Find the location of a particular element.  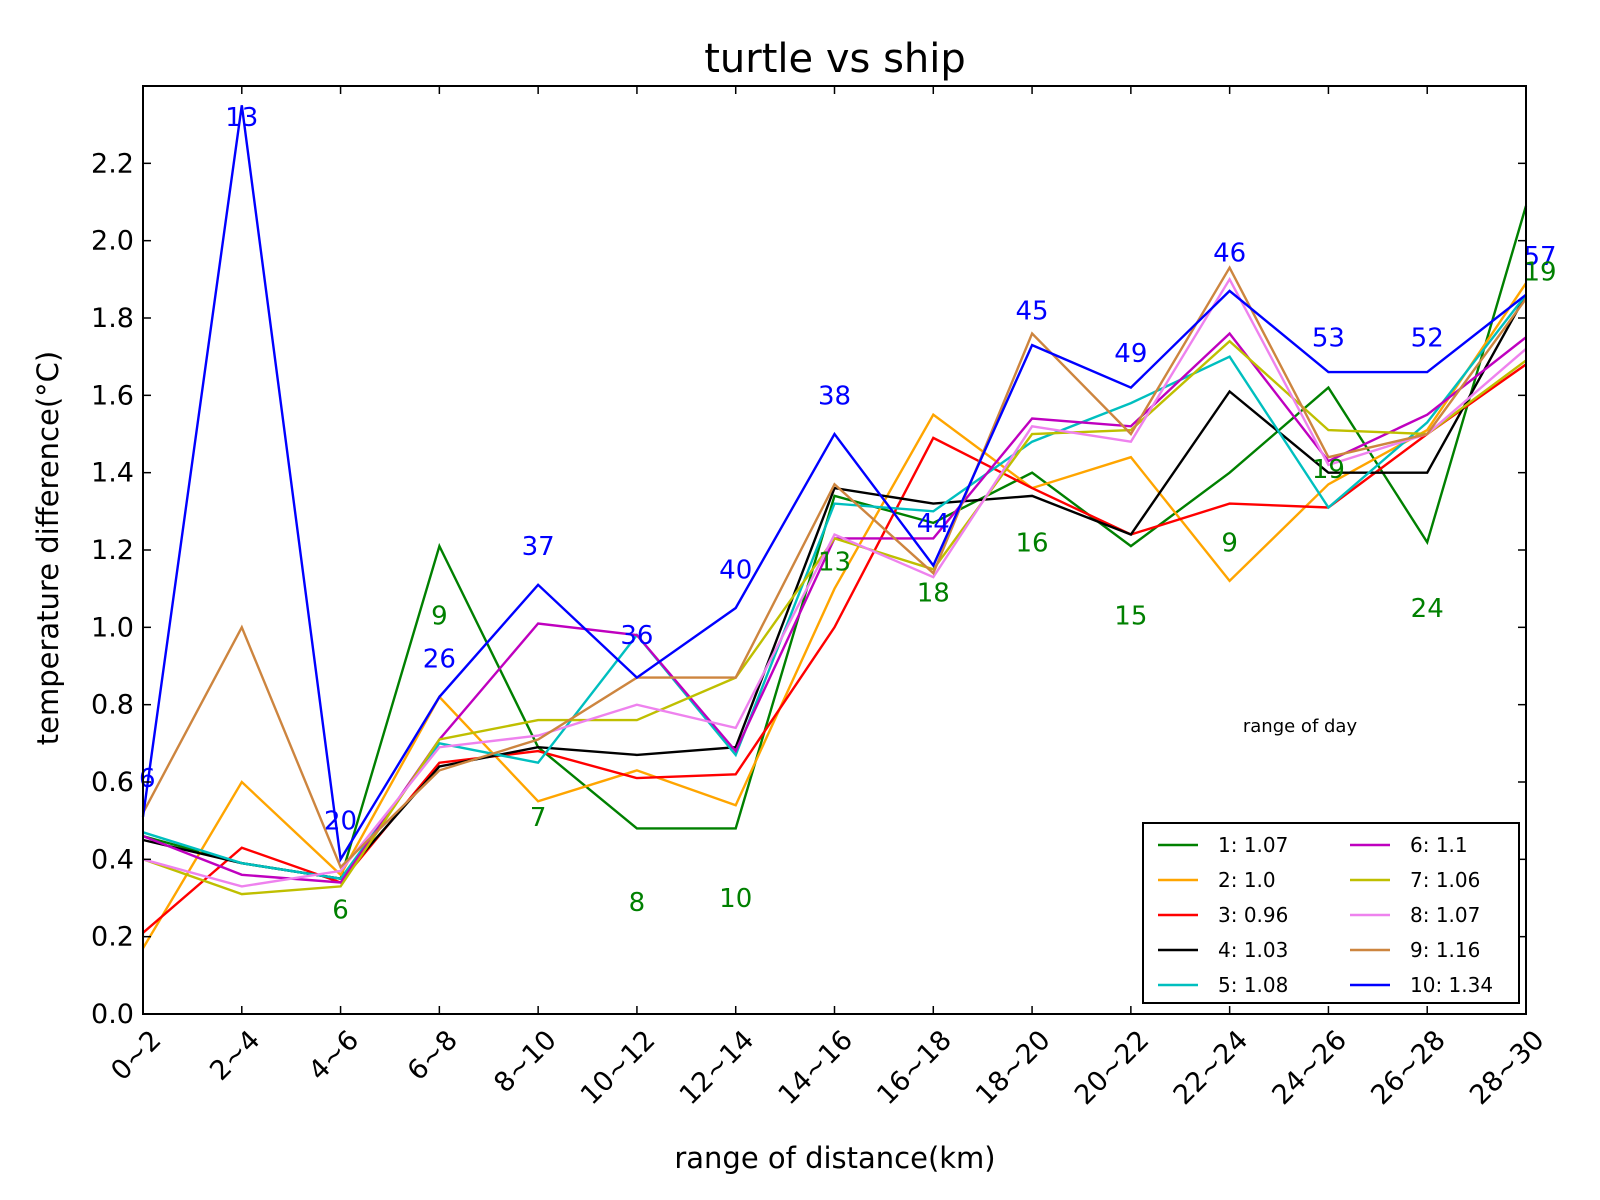

x-tick-label: 6~8 is located at coordinates (433, 1056).